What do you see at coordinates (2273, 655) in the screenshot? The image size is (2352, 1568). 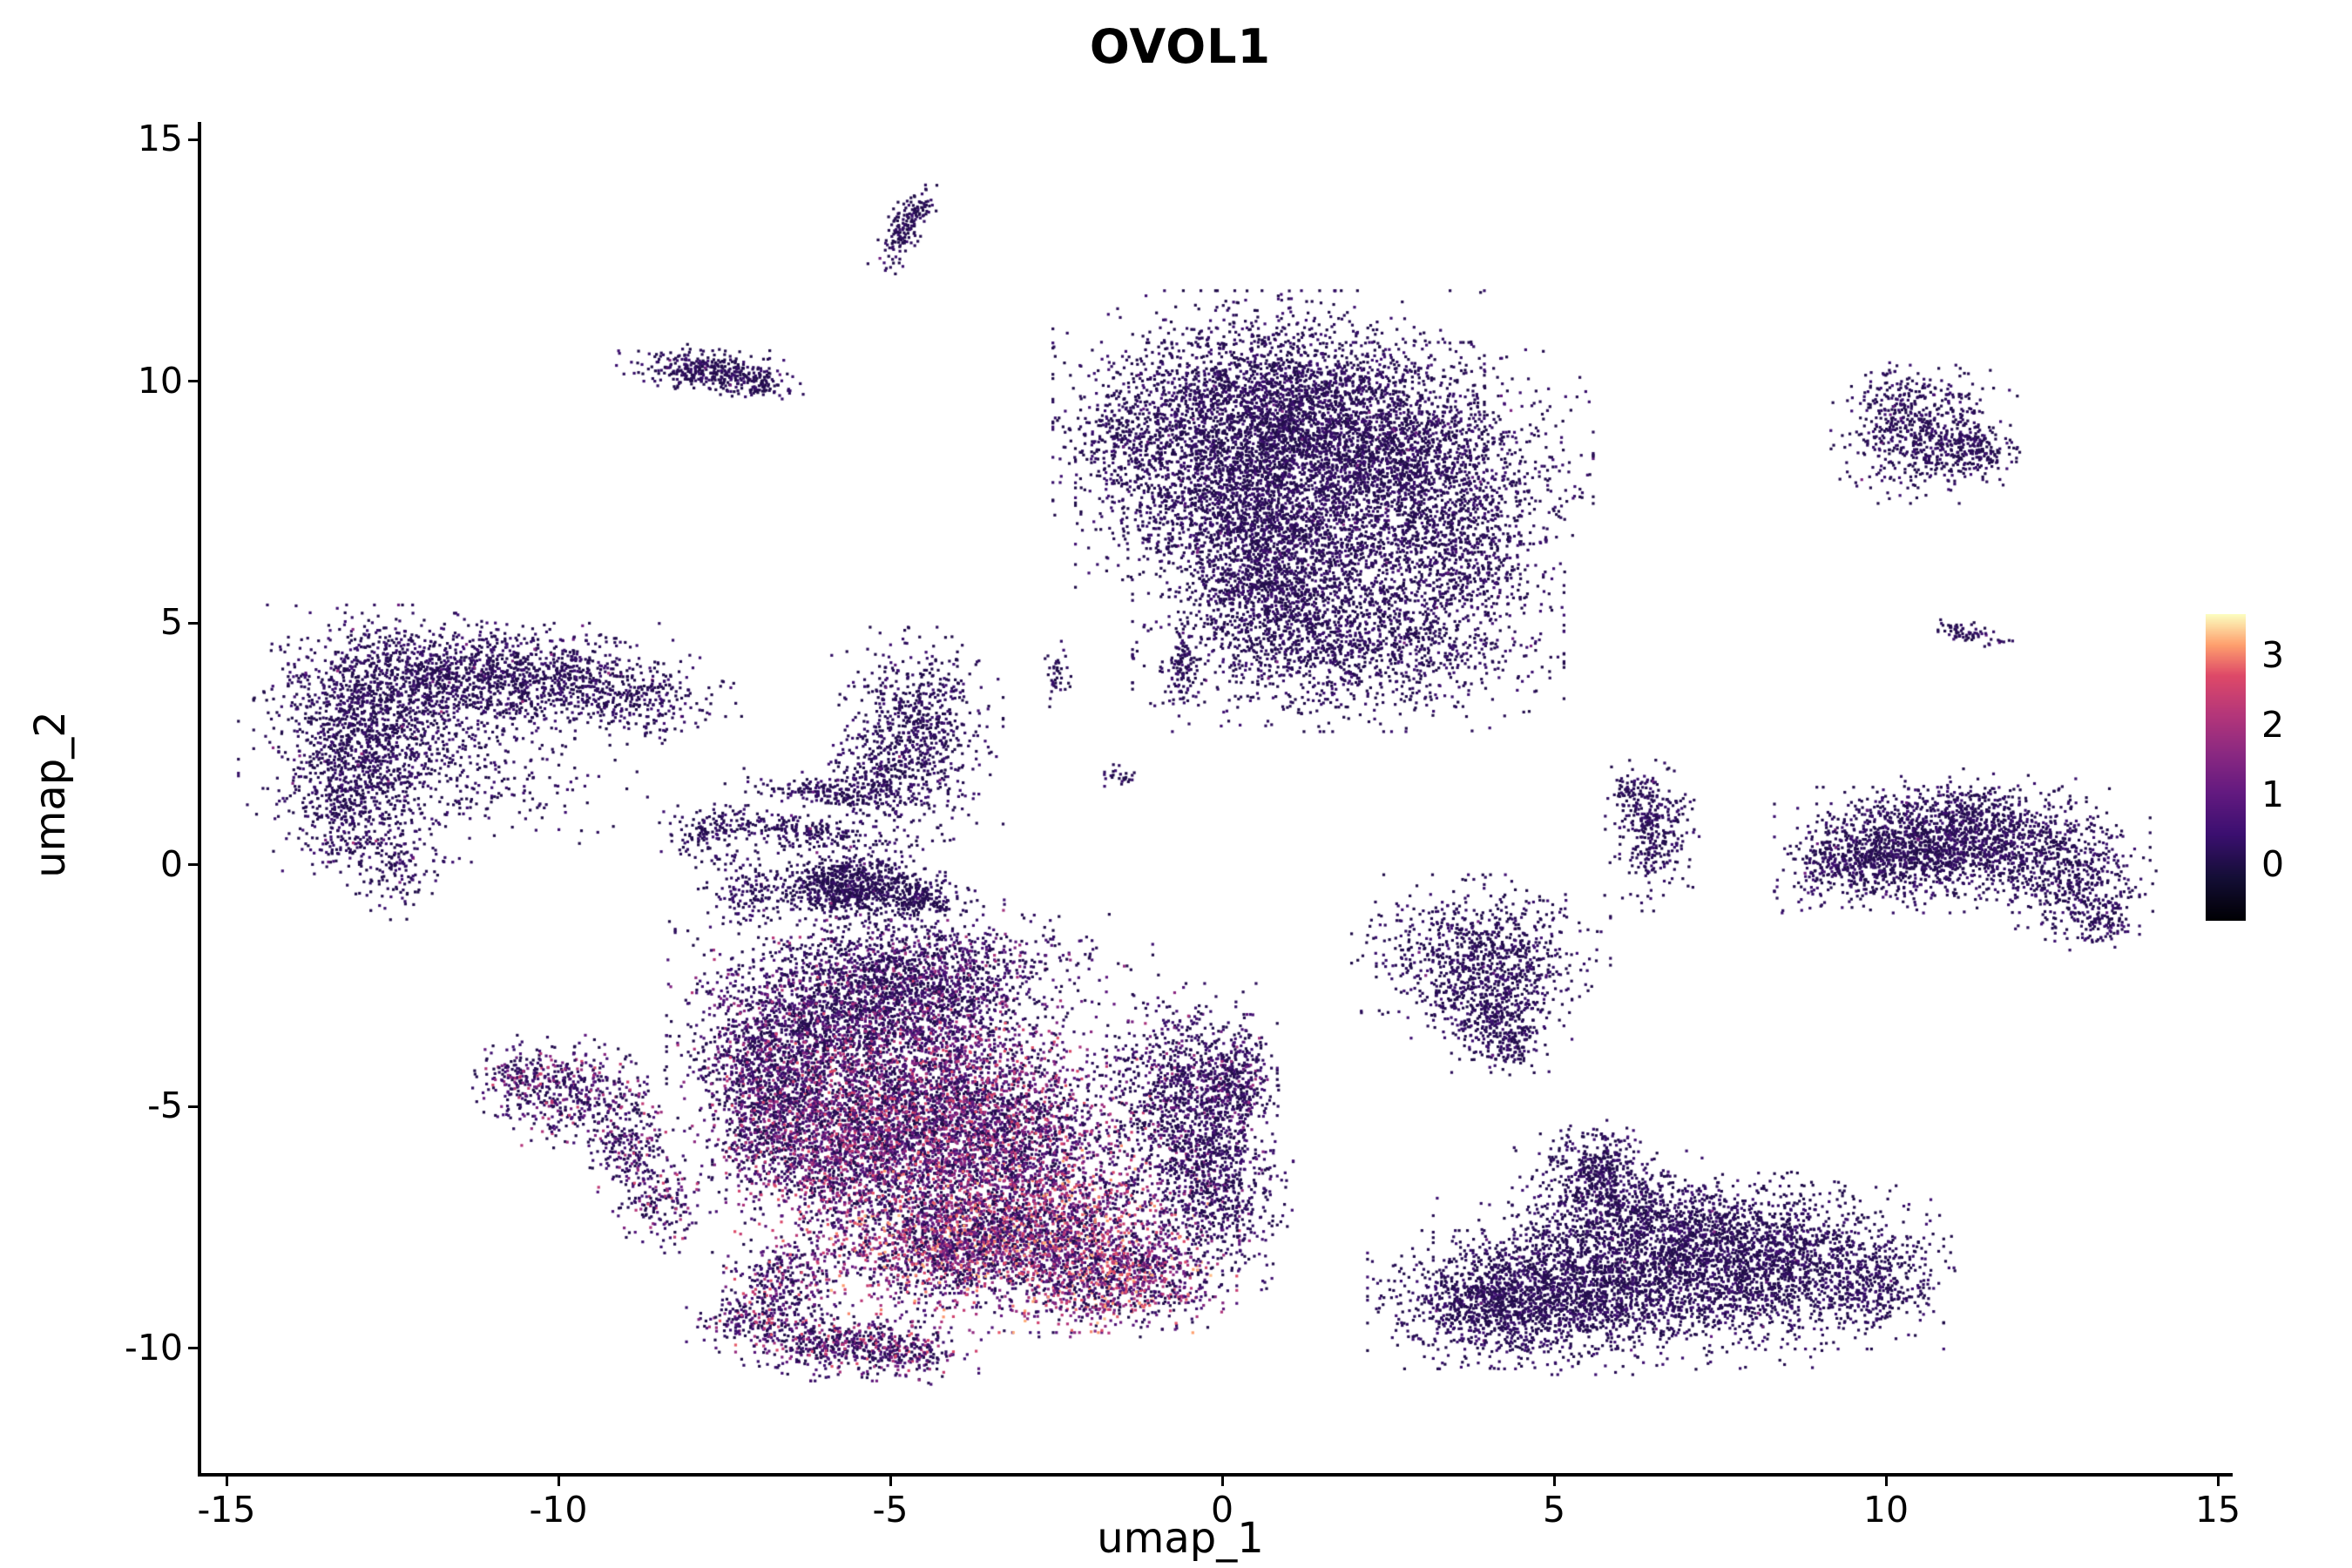 I see `colorbar-tick-label: 3` at bounding box center [2273, 655].